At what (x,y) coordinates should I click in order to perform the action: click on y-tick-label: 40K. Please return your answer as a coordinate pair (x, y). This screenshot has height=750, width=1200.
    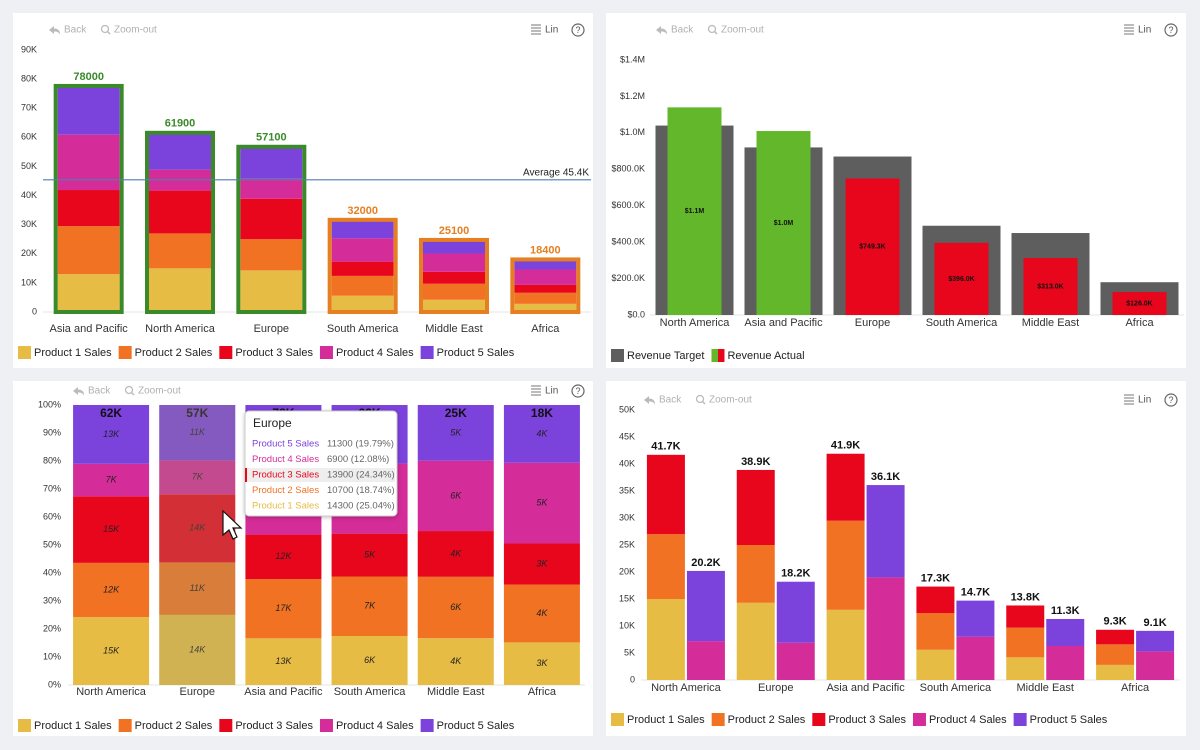
    Looking at the image, I should click on (29, 195).